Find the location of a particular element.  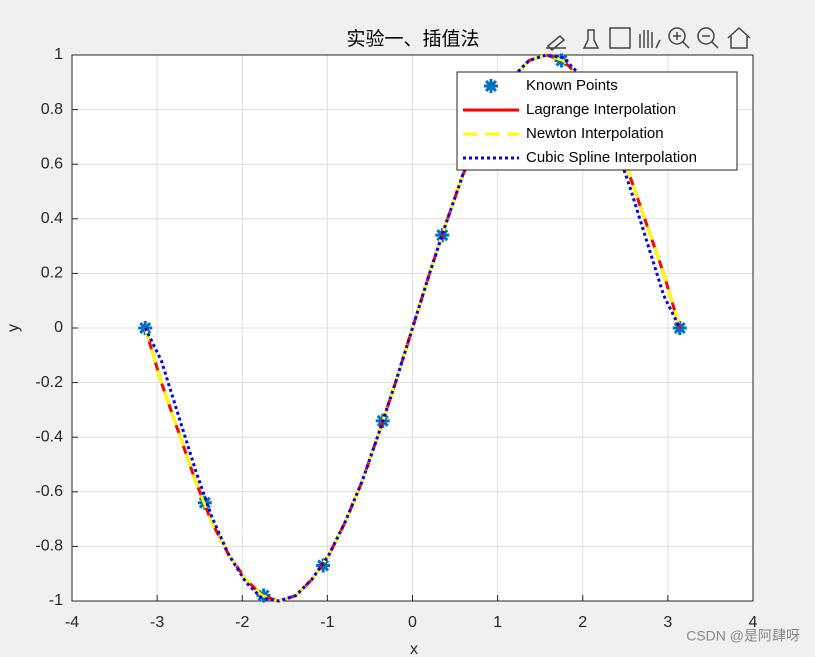

y-tick-label: -1 is located at coordinates (56, 600).